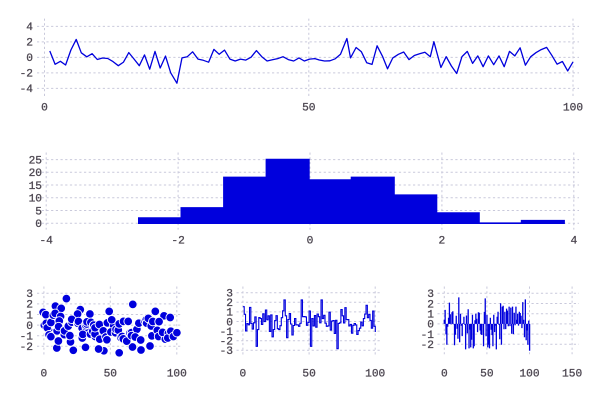 The image size is (600, 400). What do you see at coordinates (36, 200) in the screenshot?
I see `svg-text: 10` at bounding box center [36, 200].